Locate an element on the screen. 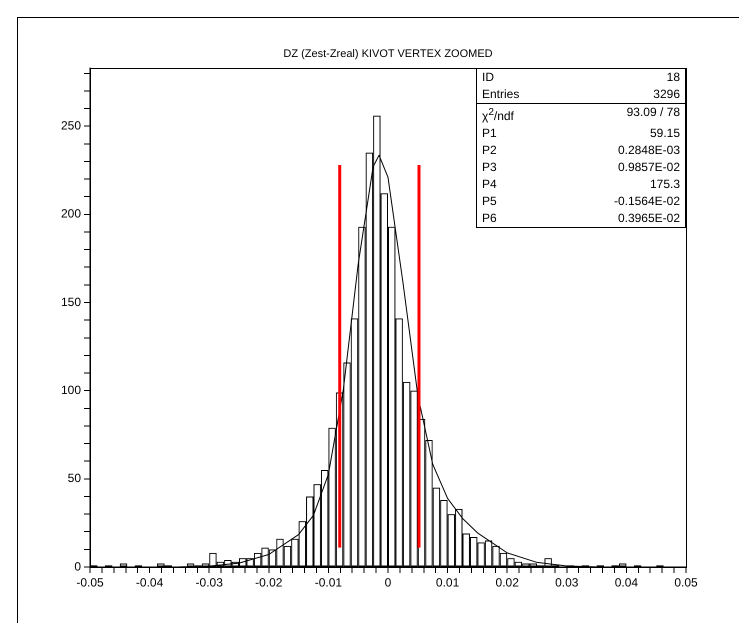 The width and height of the screenshot is (741, 625). annotation: 0.3965E-02 is located at coordinates (649, 218).